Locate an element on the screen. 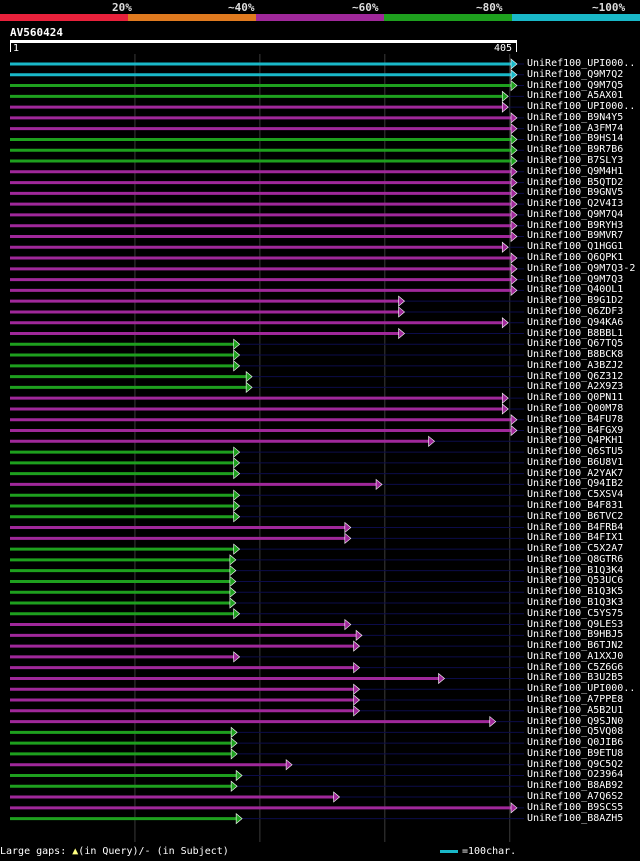 The image size is (640, 861). hit-label: UniRef100_A2YAK7 is located at coordinates (575, 473).